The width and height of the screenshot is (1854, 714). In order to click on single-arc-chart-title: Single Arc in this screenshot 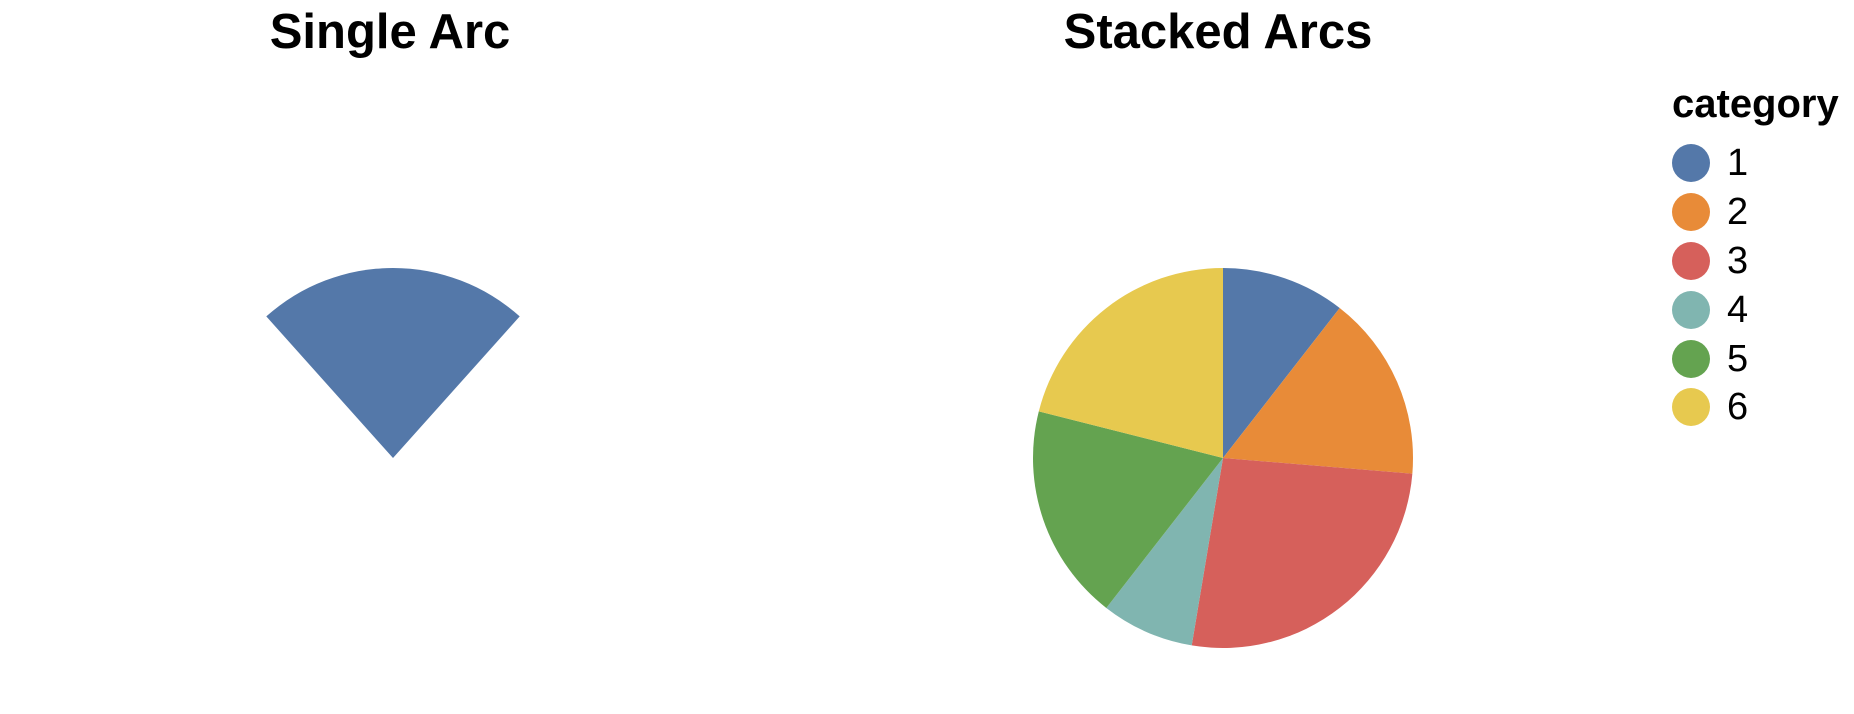, I will do `click(390, 32)`.